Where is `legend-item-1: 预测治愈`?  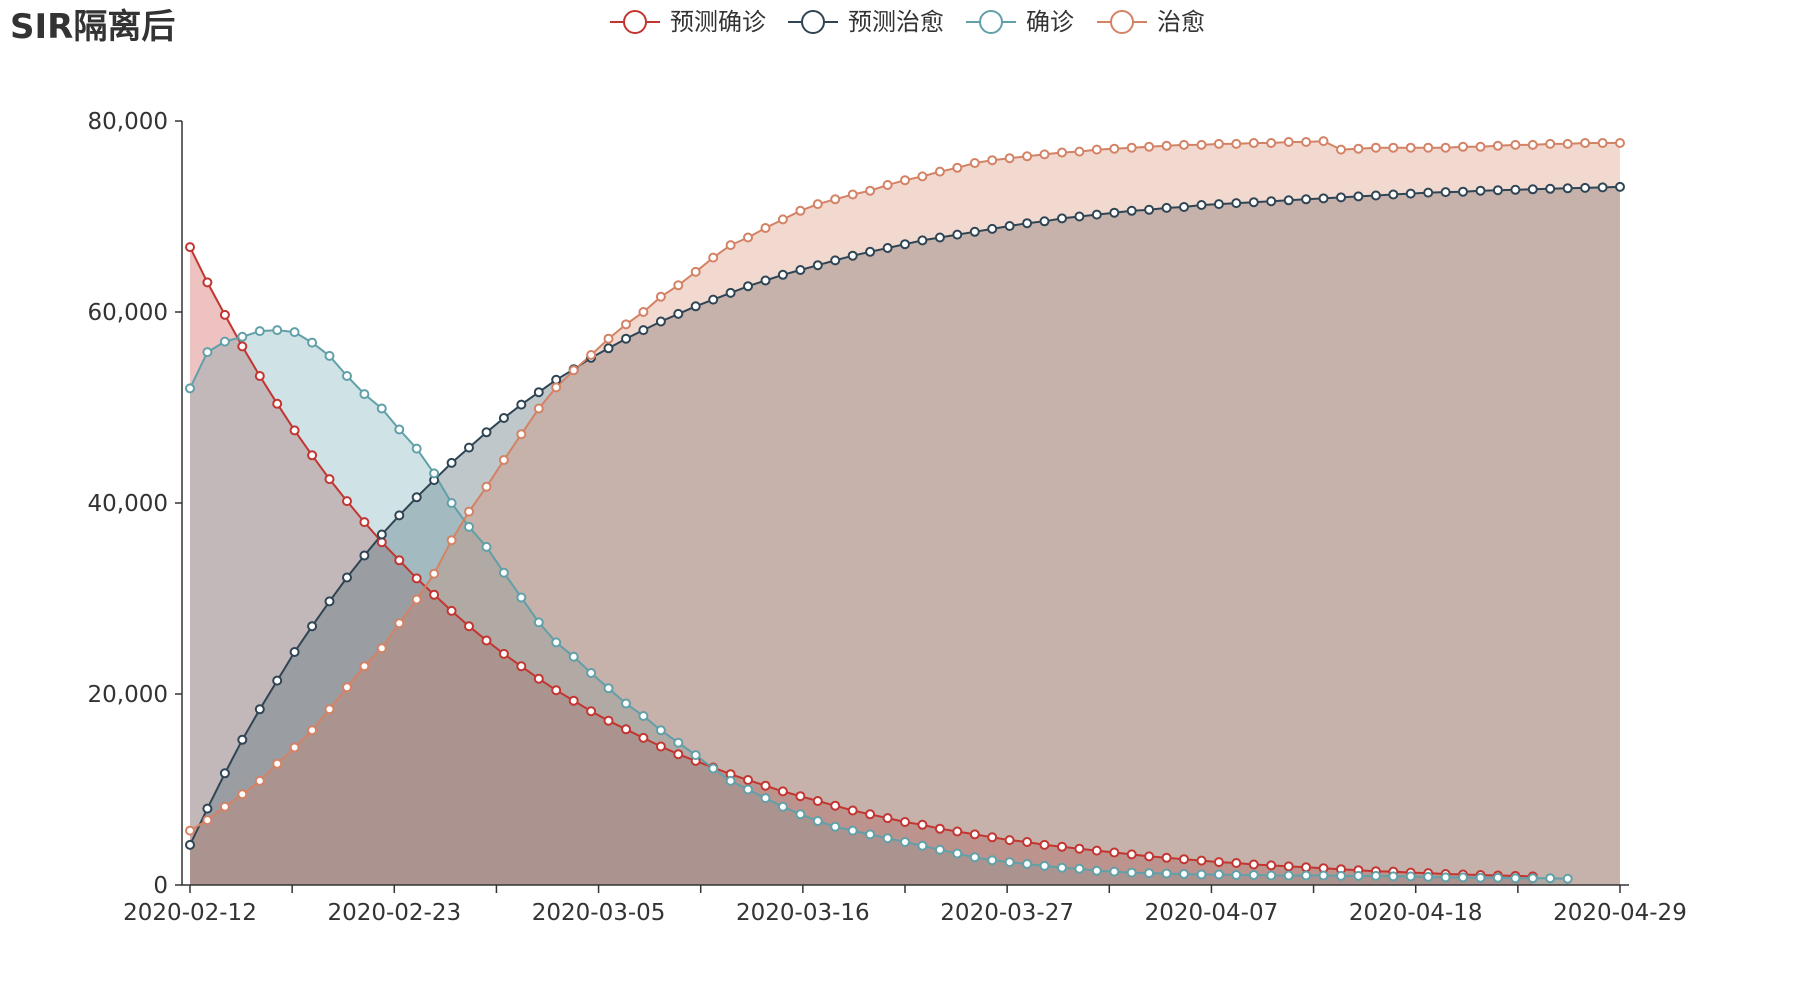 legend-item-1: 预测治愈 is located at coordinates (866, 22).